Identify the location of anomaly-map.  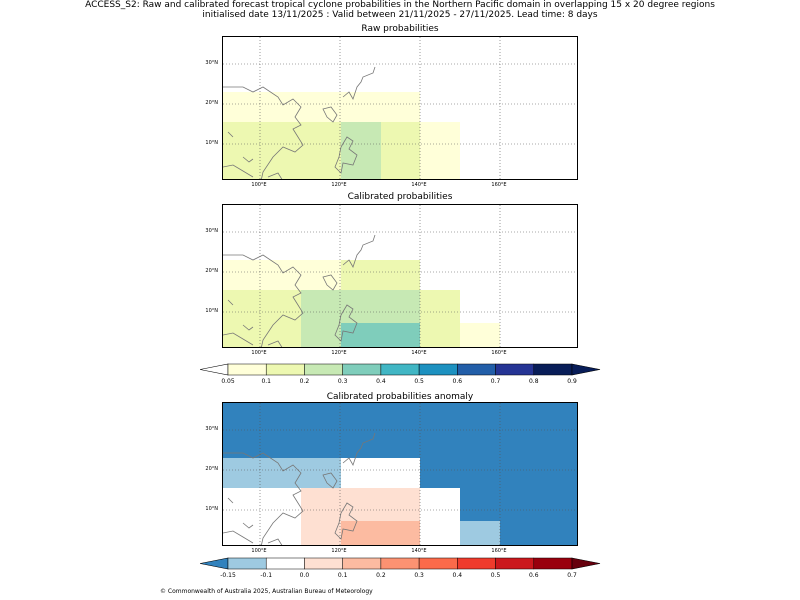
(400, 474).